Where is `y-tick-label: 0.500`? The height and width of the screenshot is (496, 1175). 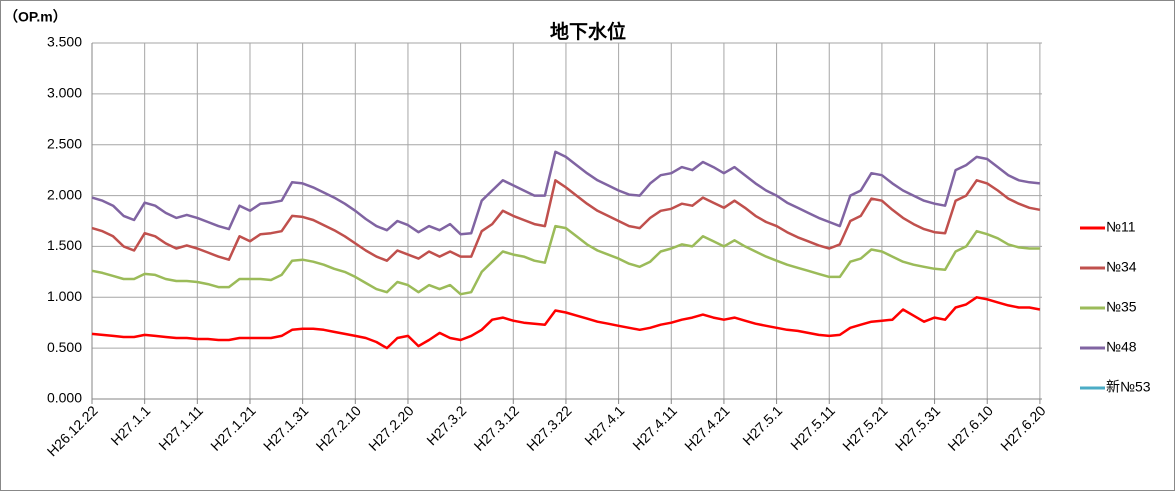 y-tick-label: 0.500 is located at coordinates (64, 347).